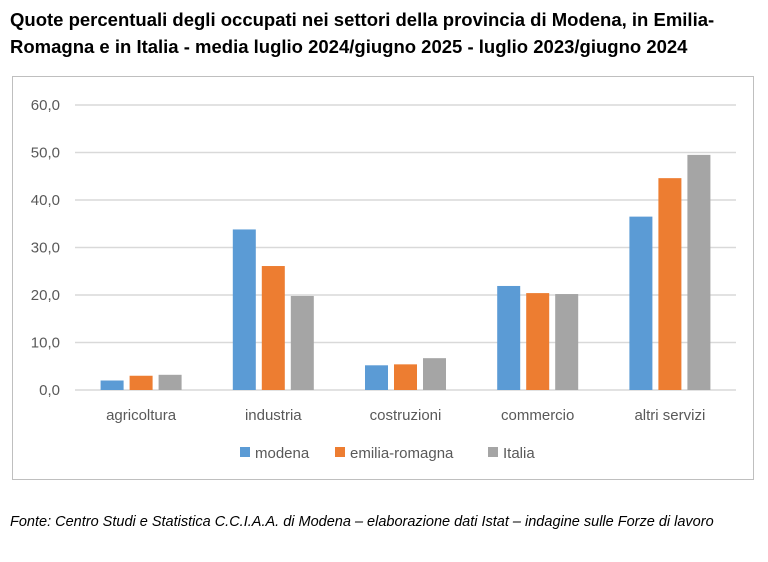 This screenshot has height=562, width=768. Describe the element at coordinates (45, 200) in the screenshot. I see `y-tick-label: 40,0` at that location.